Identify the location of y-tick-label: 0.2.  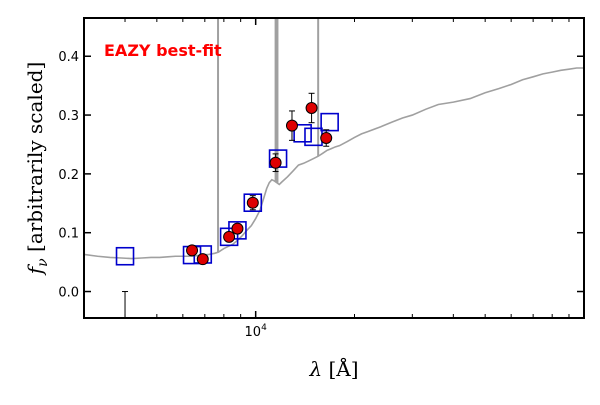
(68, 175).